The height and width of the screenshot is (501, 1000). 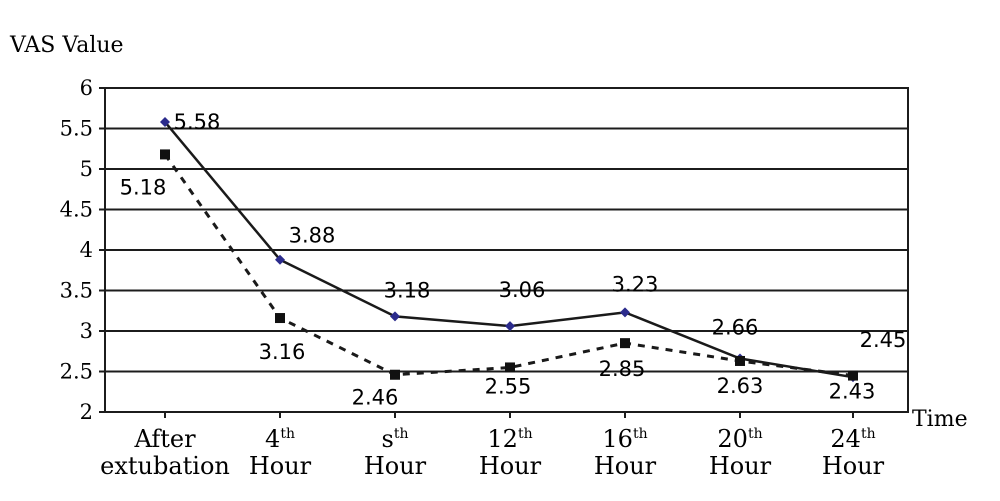 What do you see at coordinates (76, 250) in the screenshot?
I see `y-tick-labels: 2 2.5 3 3.5 4 4.5 5 5.5 6` at bounding box center [76, 250].